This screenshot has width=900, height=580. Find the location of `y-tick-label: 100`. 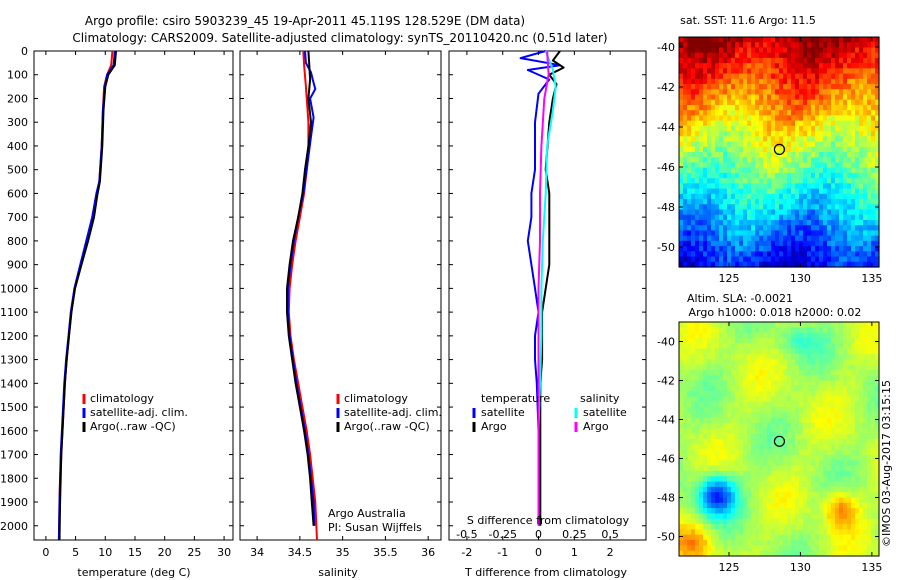

y-tick-label: 100 is located at coordinates (17, 75).